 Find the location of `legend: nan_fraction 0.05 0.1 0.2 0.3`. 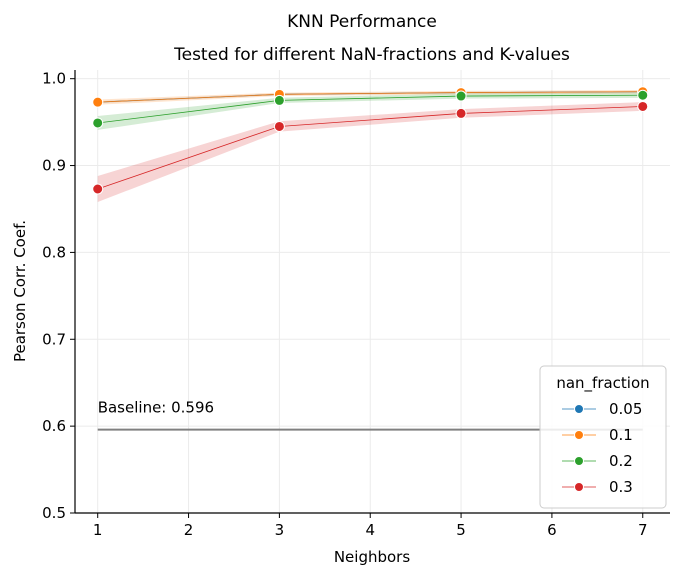

legend: nan_fraction 0.05 0.1 0.2 0.3 is located at coordinates (603, 437).